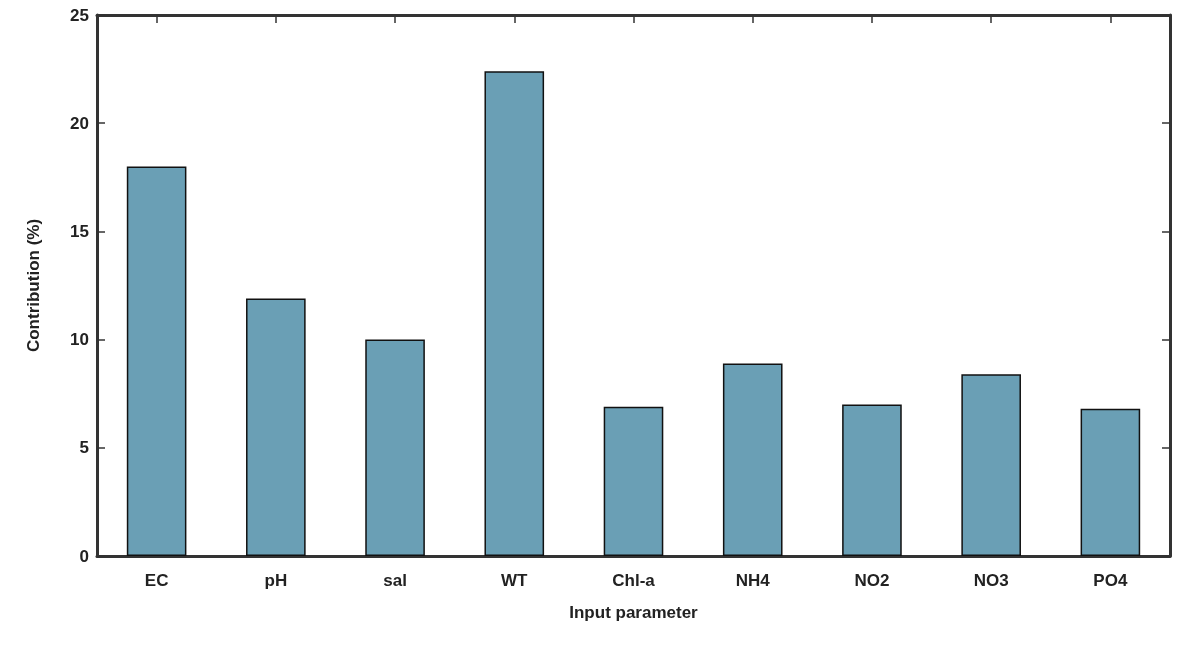 The width and height of the screenshot is (1183, 647). Describe the element at coordinates (276, 580) in the screenshot. I see `x-tick-label: pH` at that location.